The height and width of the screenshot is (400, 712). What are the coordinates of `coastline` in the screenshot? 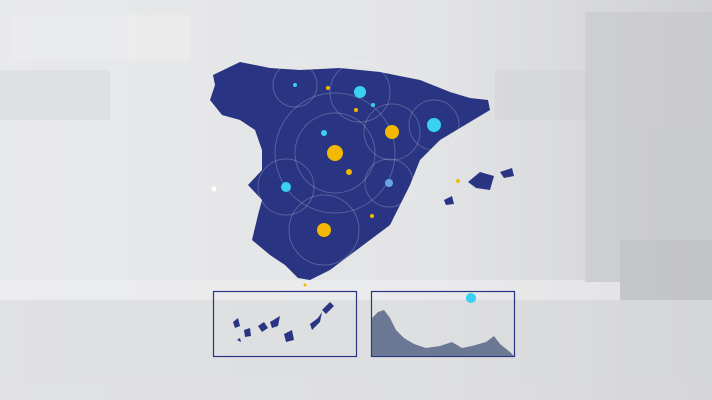 It's located at (443, 333).